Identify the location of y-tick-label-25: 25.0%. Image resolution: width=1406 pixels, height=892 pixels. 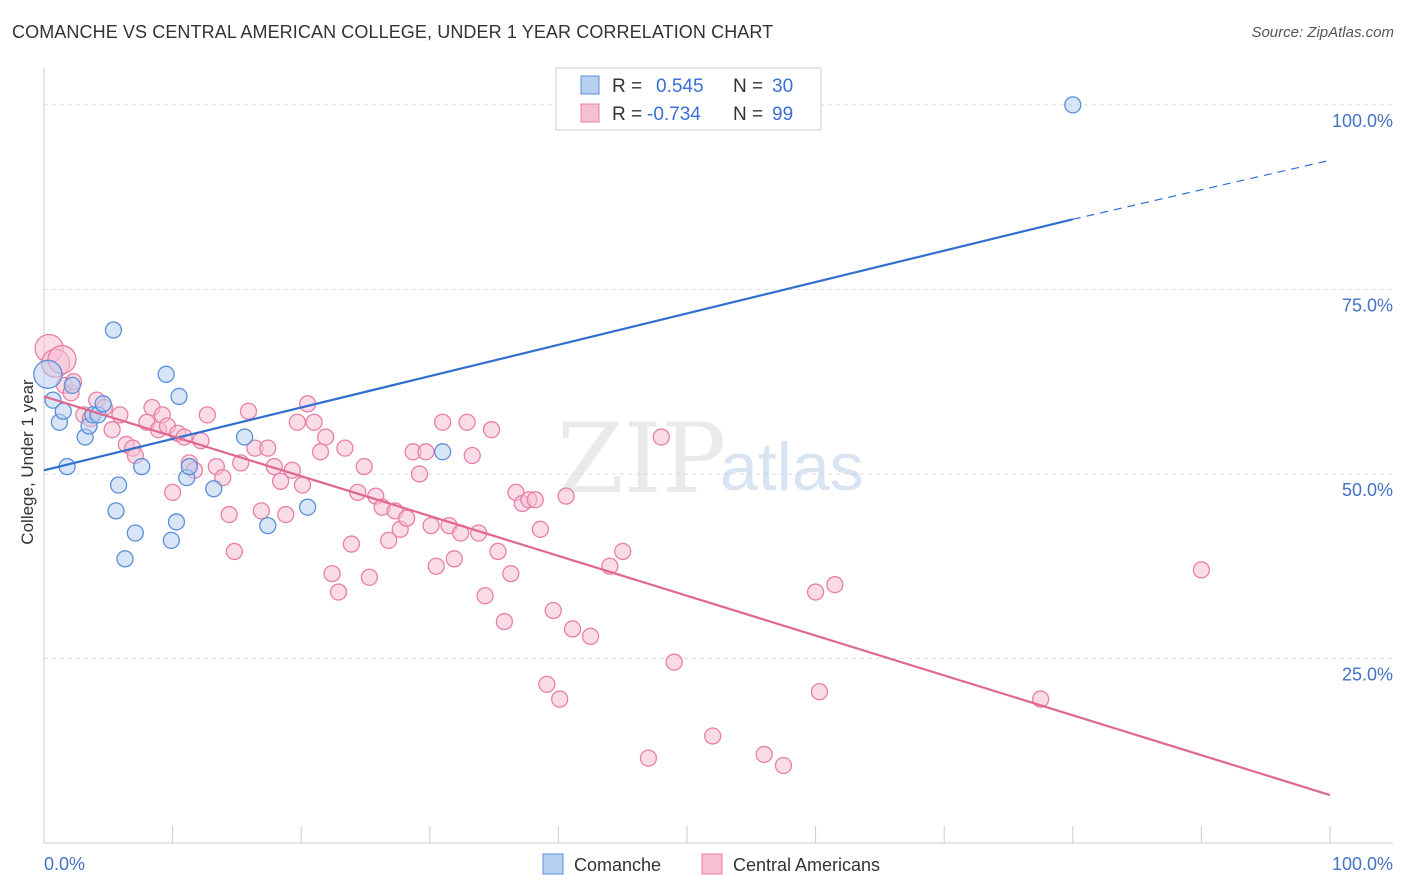
(1367, 674).